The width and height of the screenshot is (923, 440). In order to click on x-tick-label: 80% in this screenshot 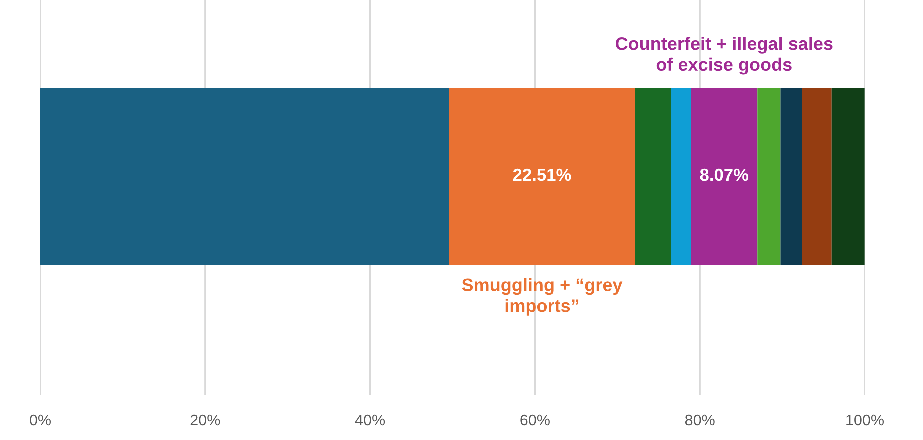, I will do `click(700, 420)`.